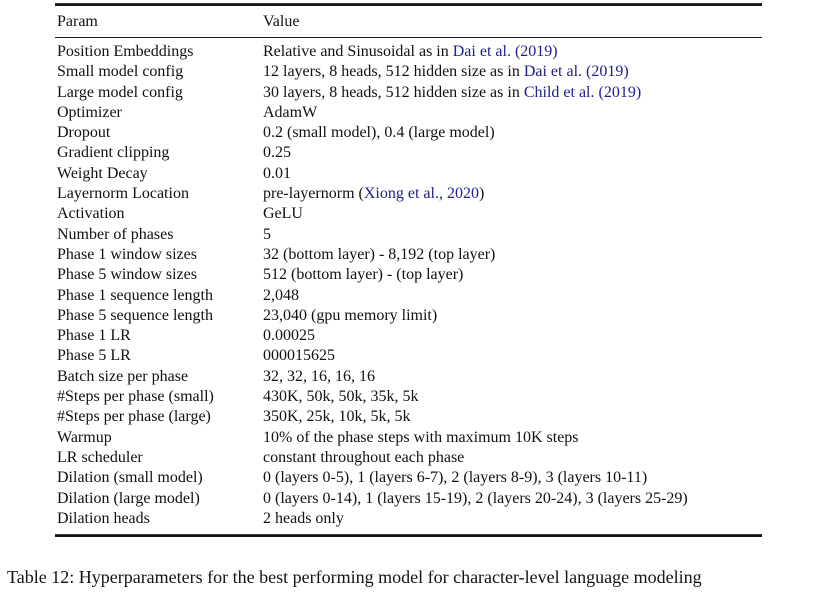 This screenshot has width=817, height=596. Describe the element at coordinates (290, 112) in the screenshot. I see `value-text: AdamW` at that location.